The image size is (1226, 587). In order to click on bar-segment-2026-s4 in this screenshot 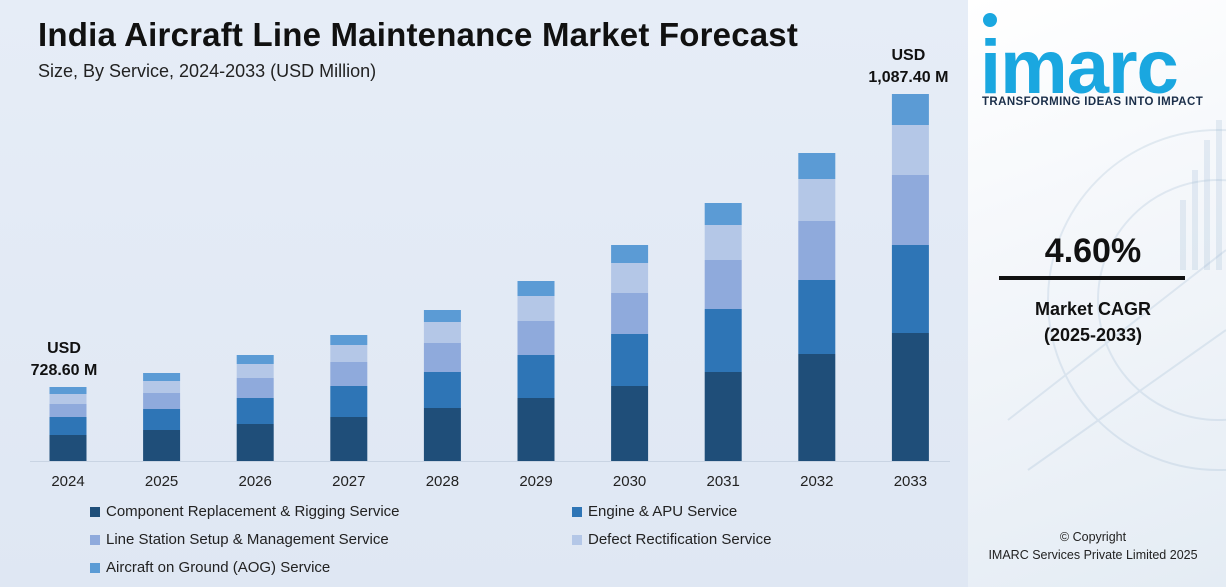, I will do `click(255, 359)`.